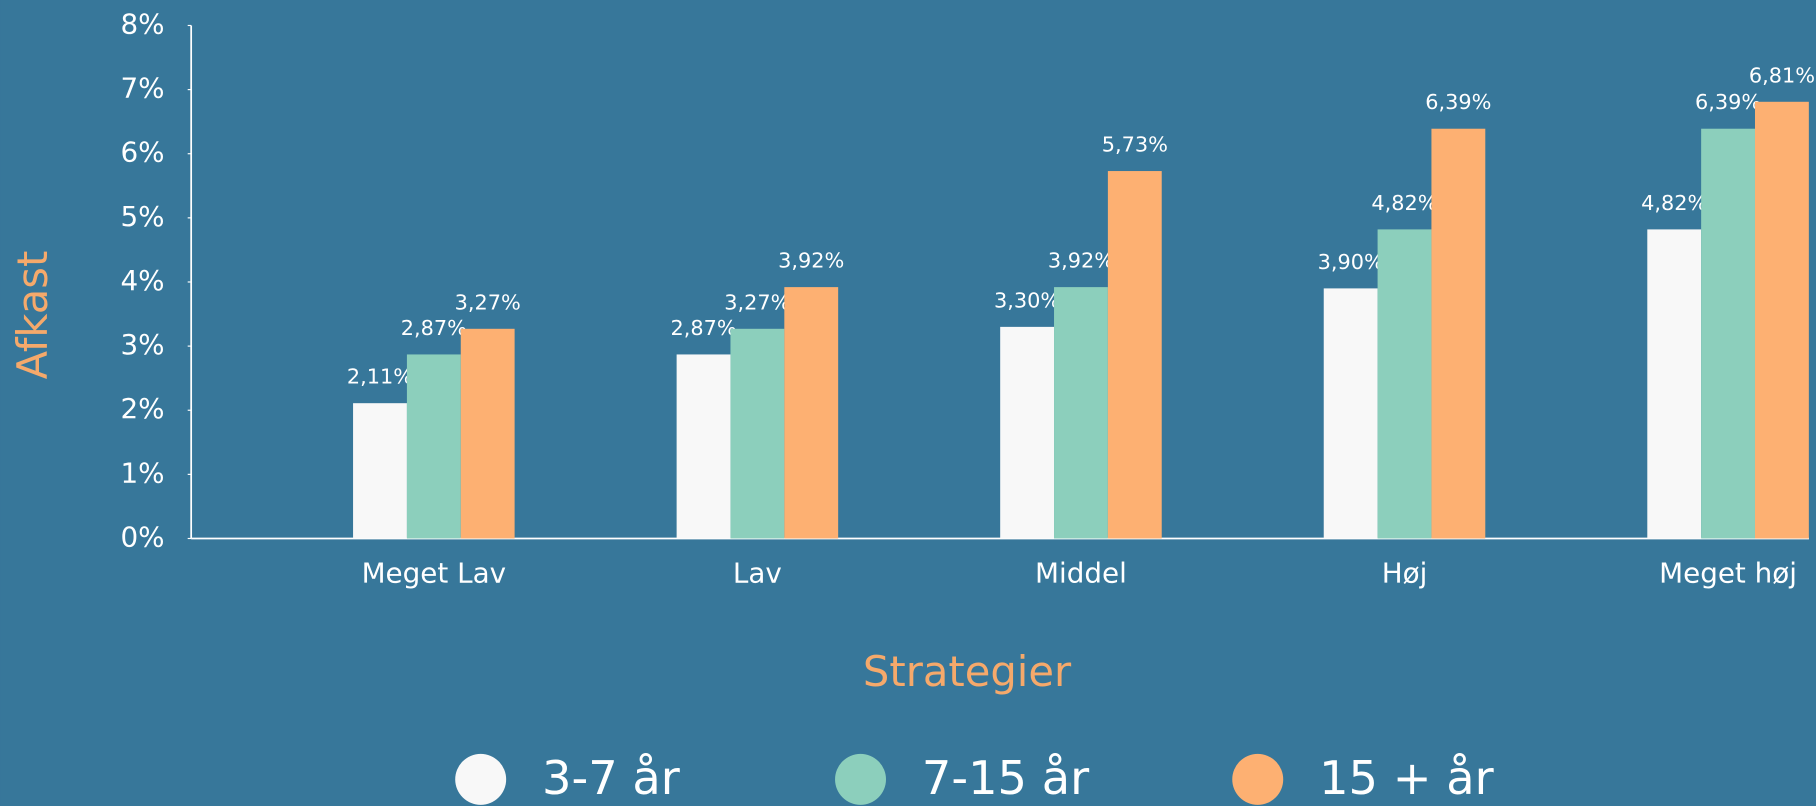 This screenshot has width=1816, height=806. What do you see at coordinates (142, 344) in the screenshot?
I see `y-tick-label: 3%` at bounding box center [142, 344].